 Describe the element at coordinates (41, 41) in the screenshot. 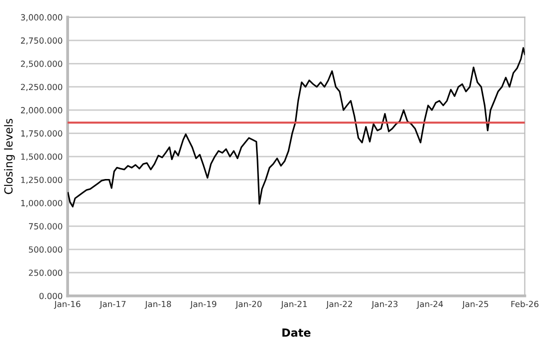

I see `y-tick-label: 2,750.000` at that location.